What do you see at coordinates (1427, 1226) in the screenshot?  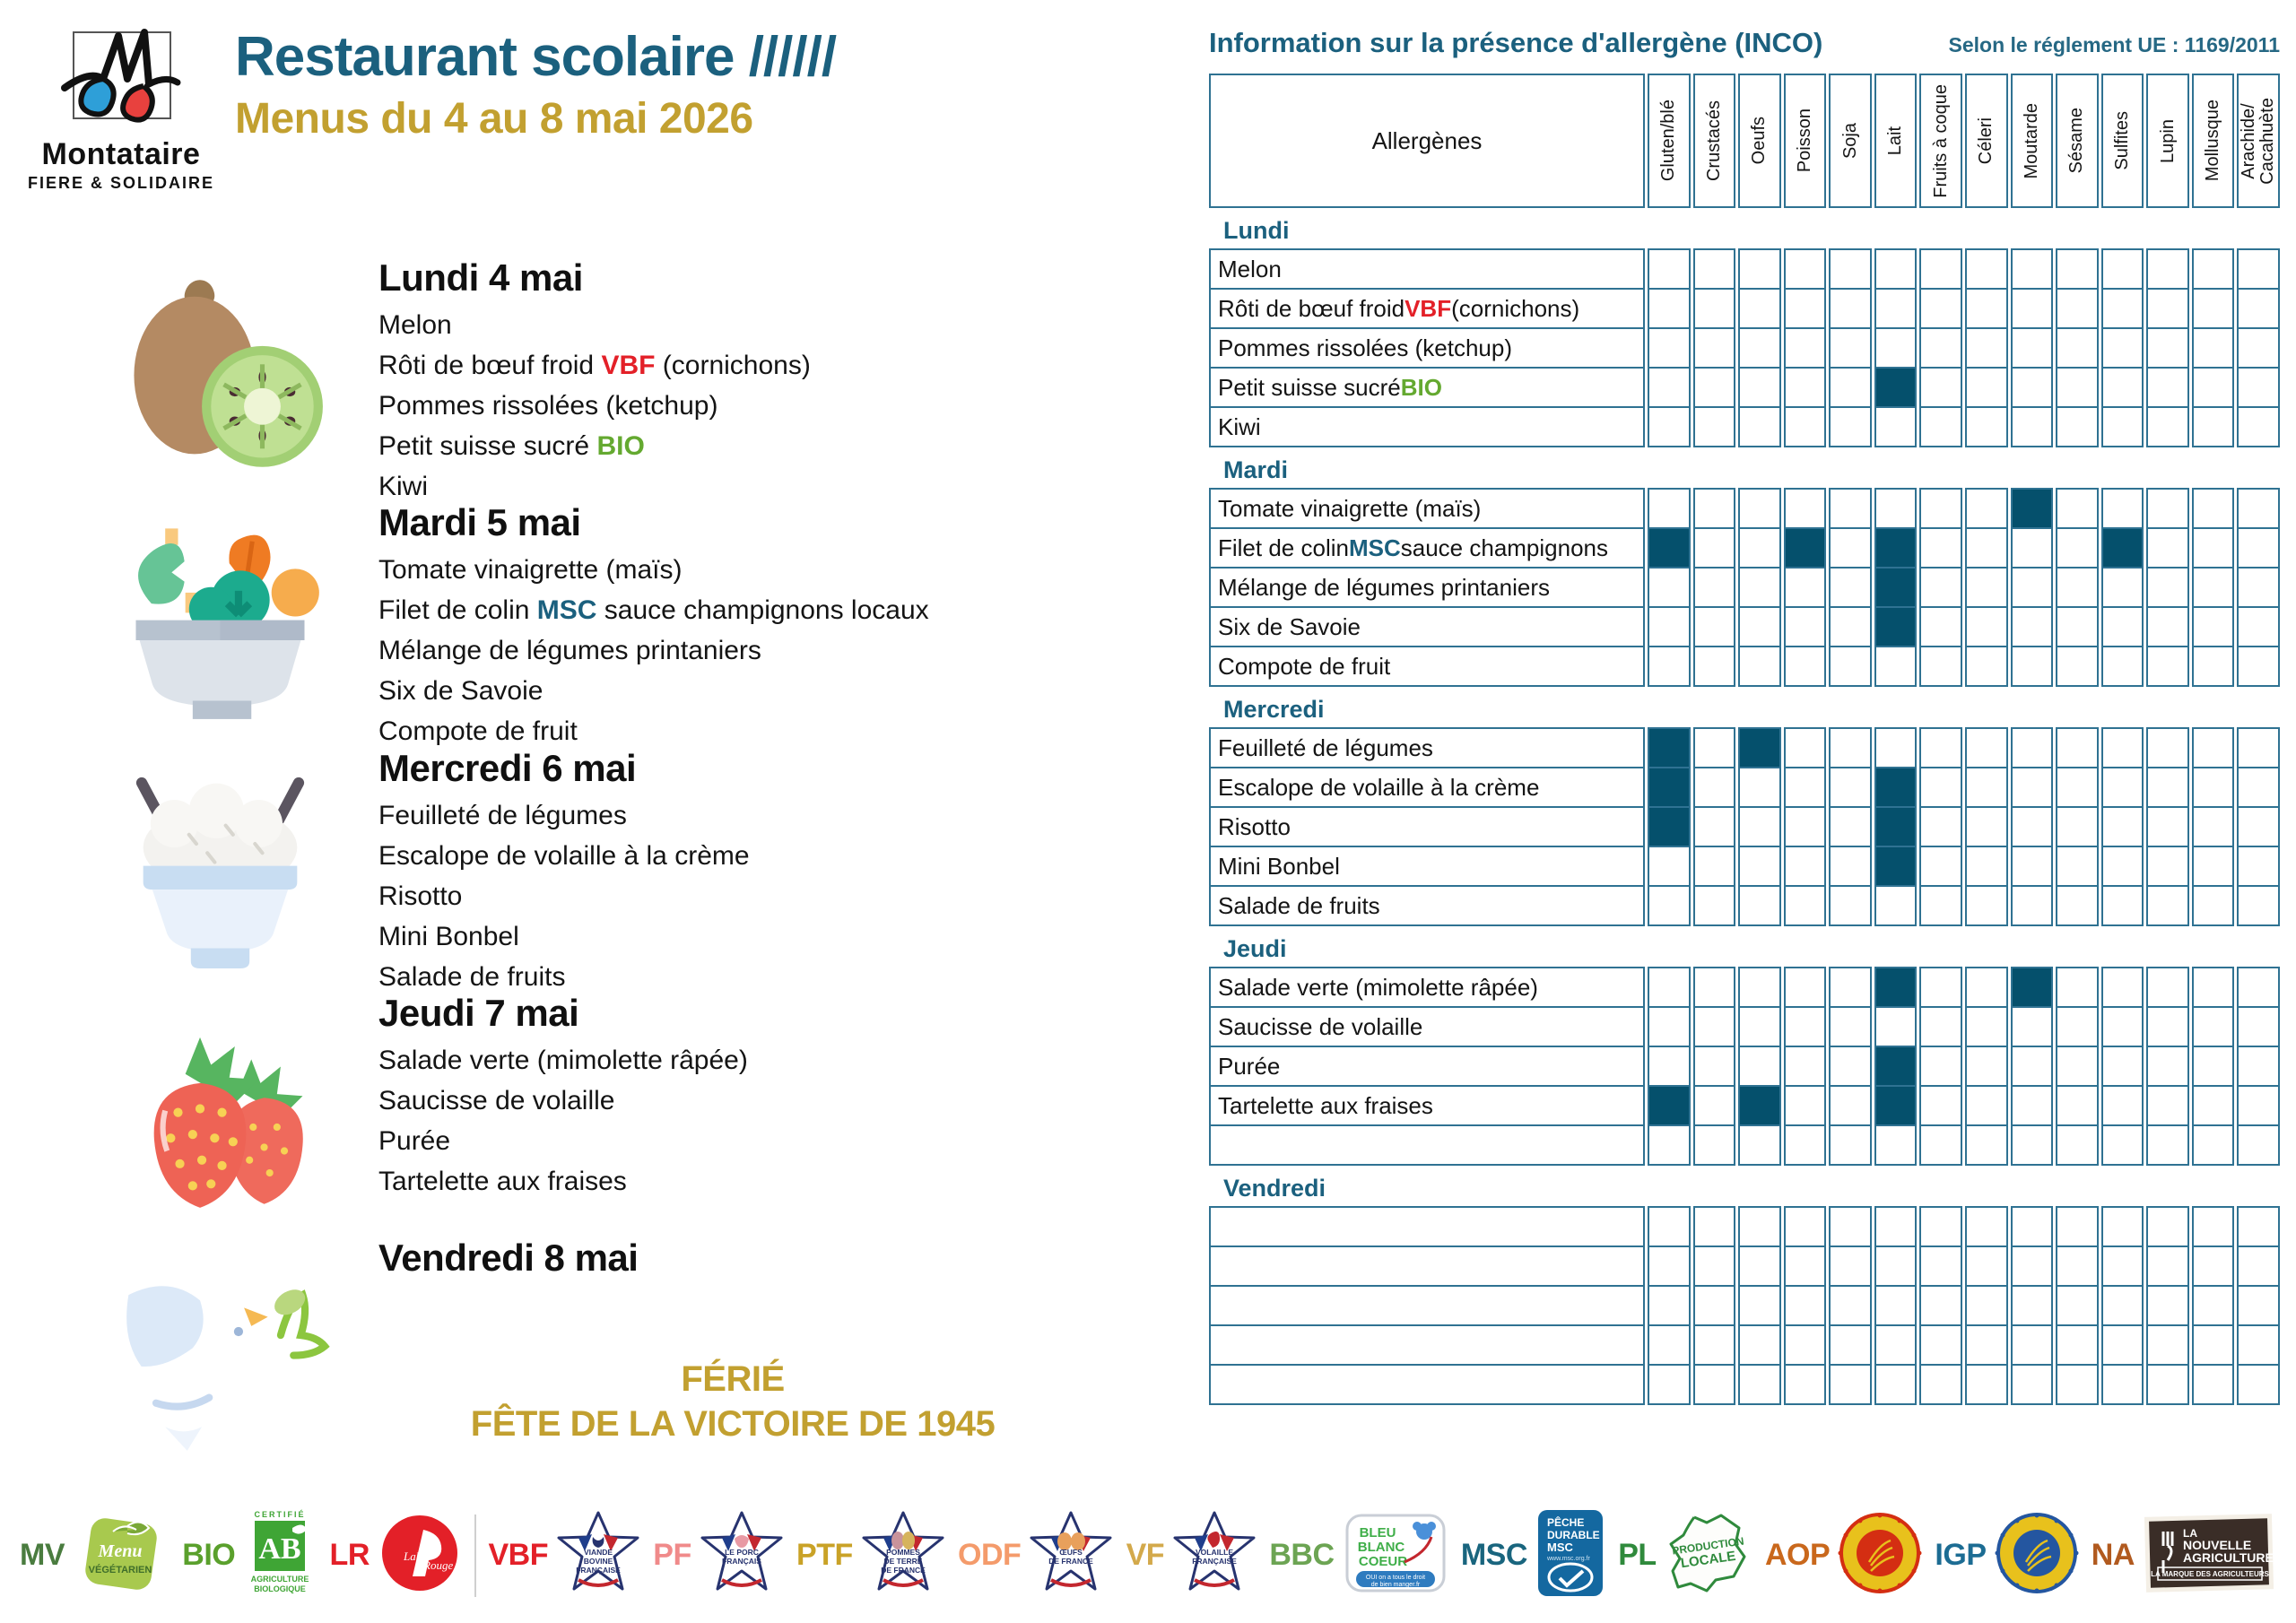 I see `allergen-row-label` at bounding box center [1427, 1226].